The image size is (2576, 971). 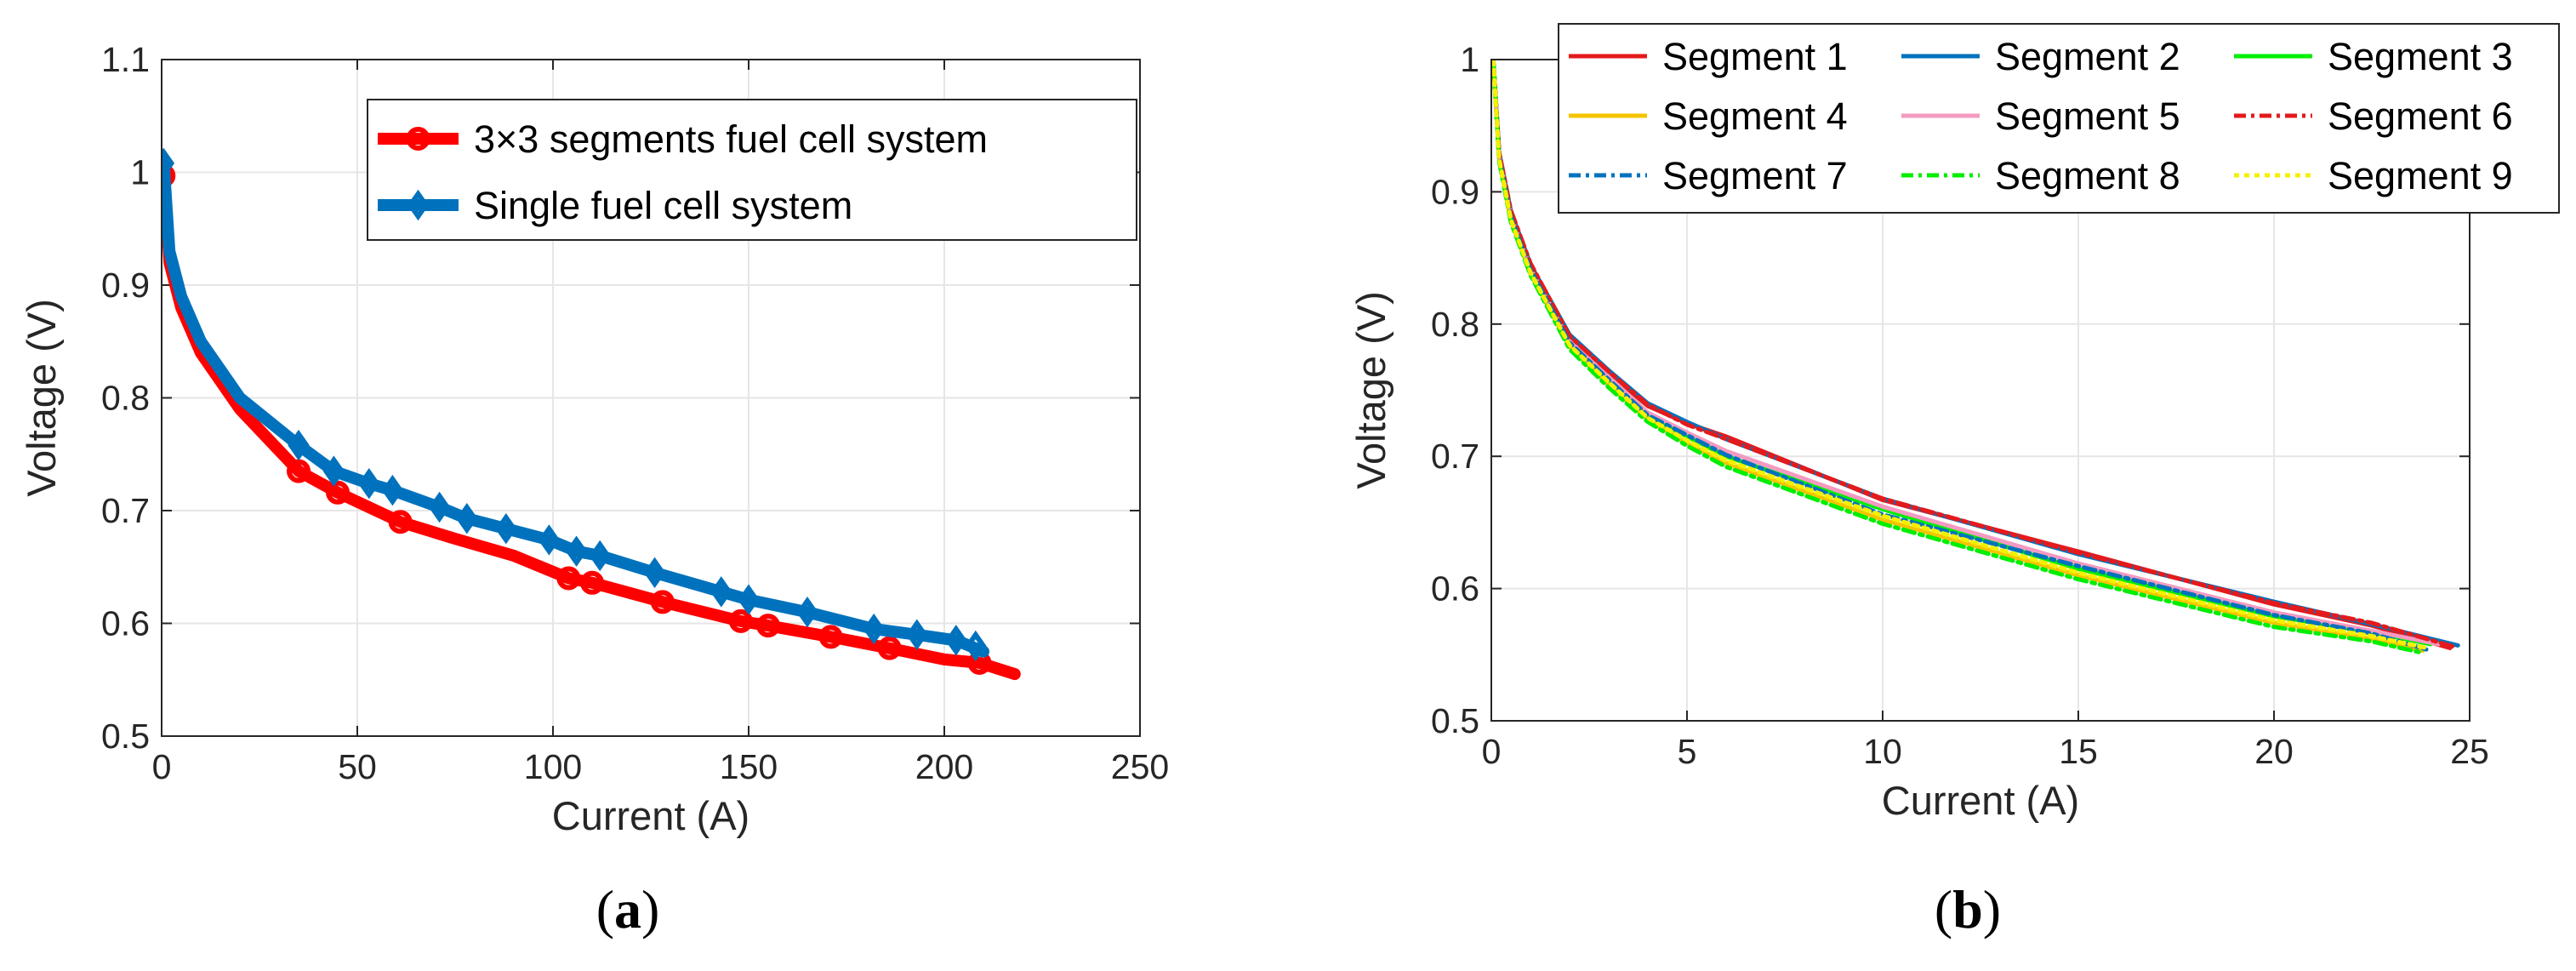 What do you see at coordinates (1687, 752) in the screenshot?
I see `x-tick-label: 5` at bounding box center [1687, 752].